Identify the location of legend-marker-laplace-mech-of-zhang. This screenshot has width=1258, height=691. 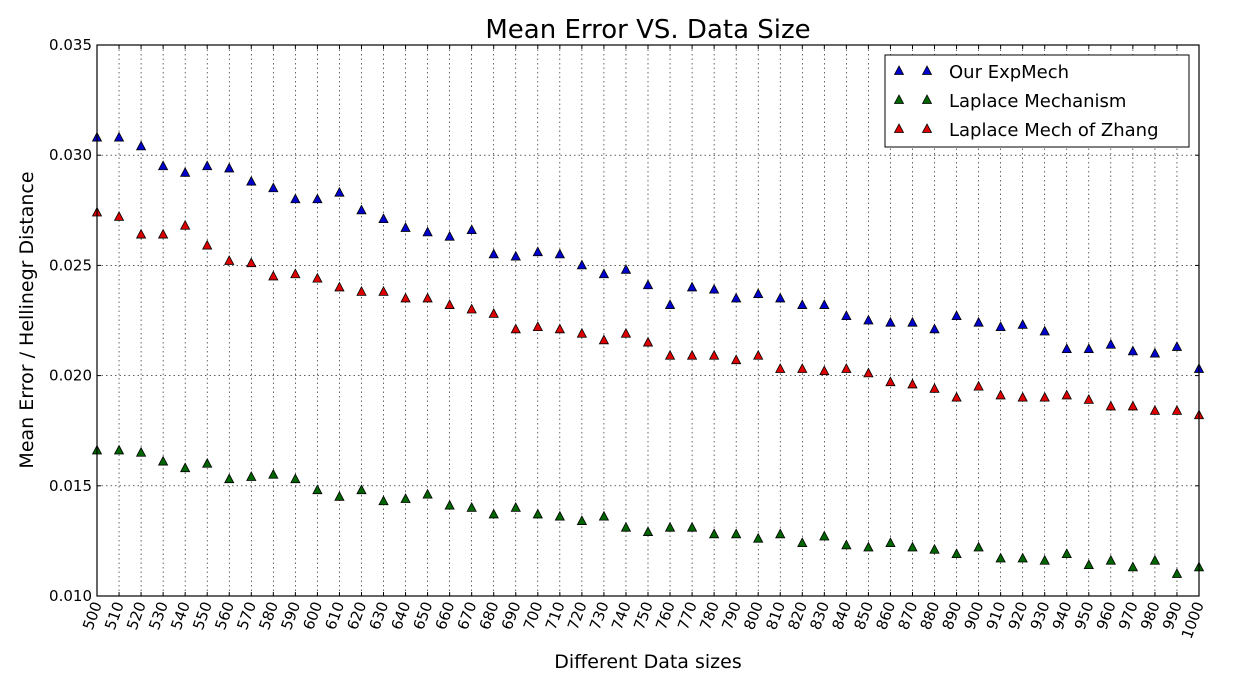
(927, 128).